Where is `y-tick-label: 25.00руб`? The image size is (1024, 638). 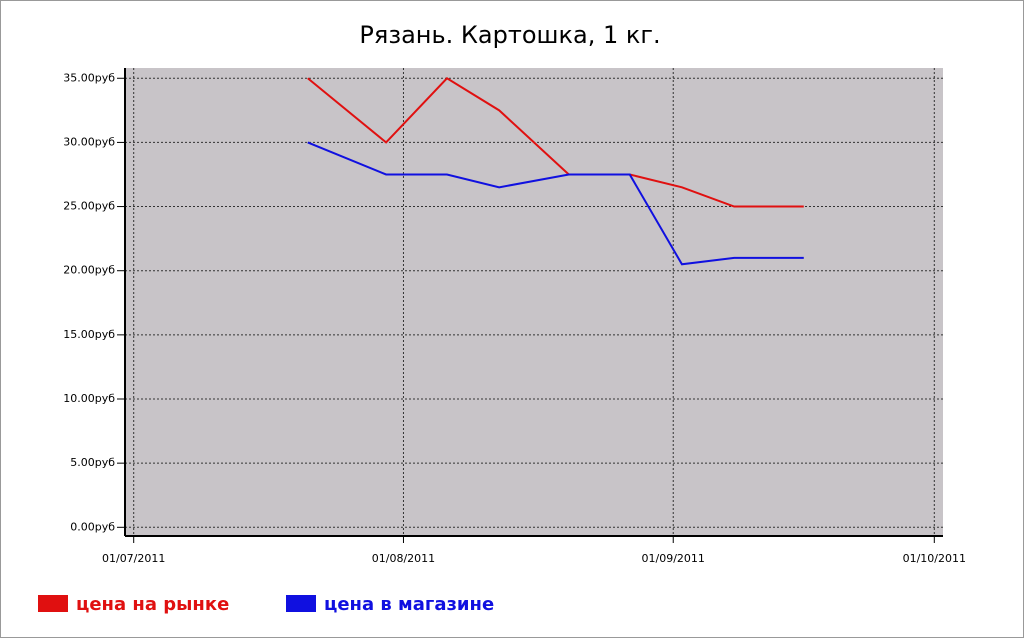
y-tick-label: 25.00руб is located at coordinates (89, 206).